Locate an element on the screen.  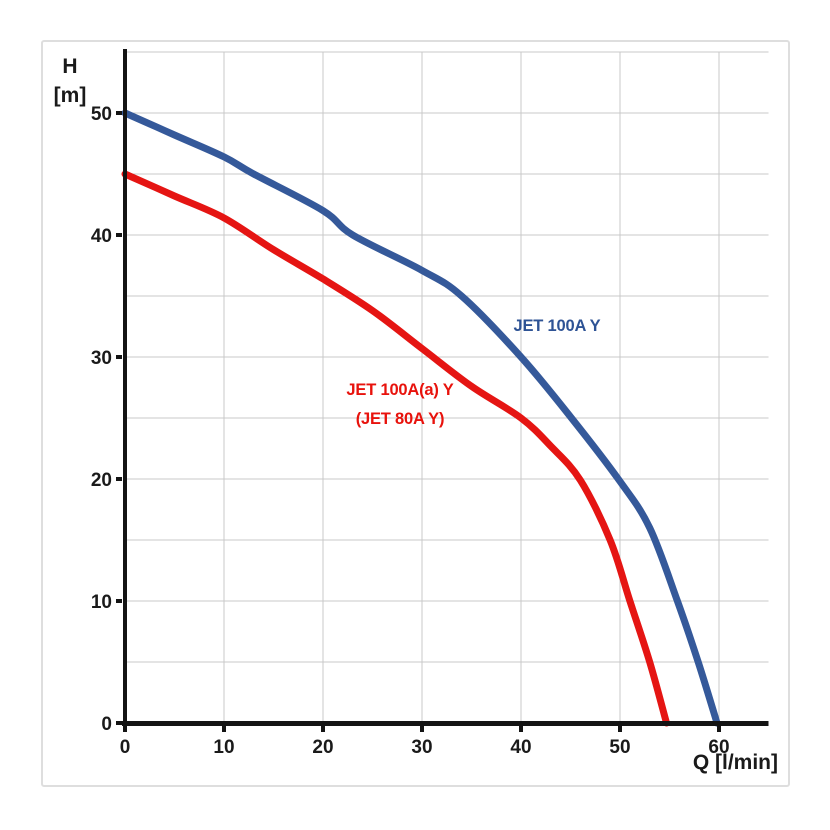
y-tick-label: 10 is located at coordinates (101, 602).